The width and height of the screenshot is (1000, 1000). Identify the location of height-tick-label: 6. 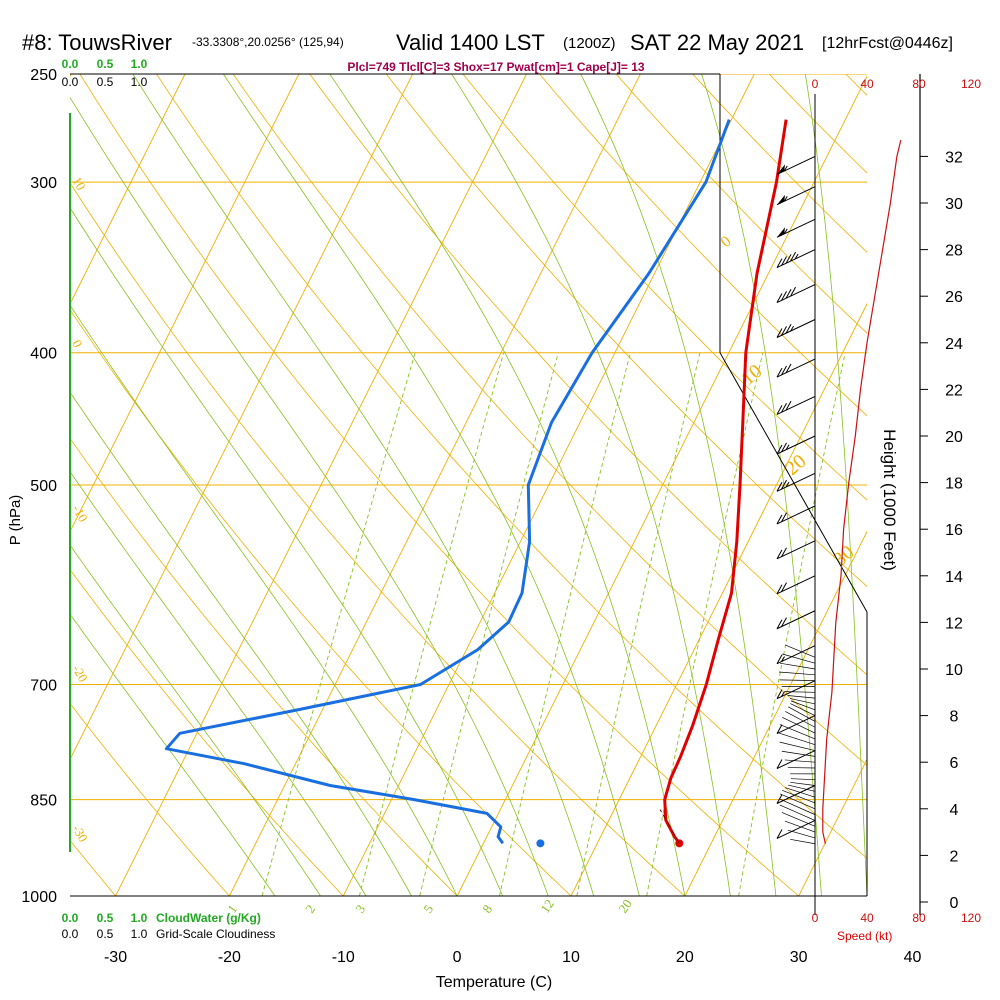
(954, 763).